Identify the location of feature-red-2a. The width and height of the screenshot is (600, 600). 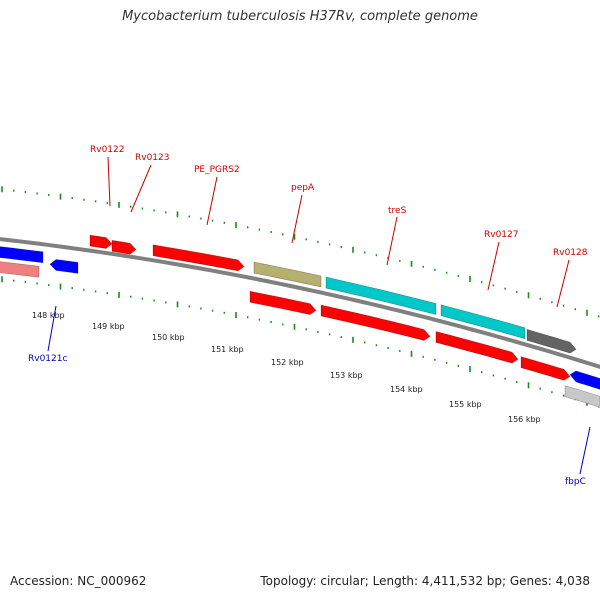
(283, 302).